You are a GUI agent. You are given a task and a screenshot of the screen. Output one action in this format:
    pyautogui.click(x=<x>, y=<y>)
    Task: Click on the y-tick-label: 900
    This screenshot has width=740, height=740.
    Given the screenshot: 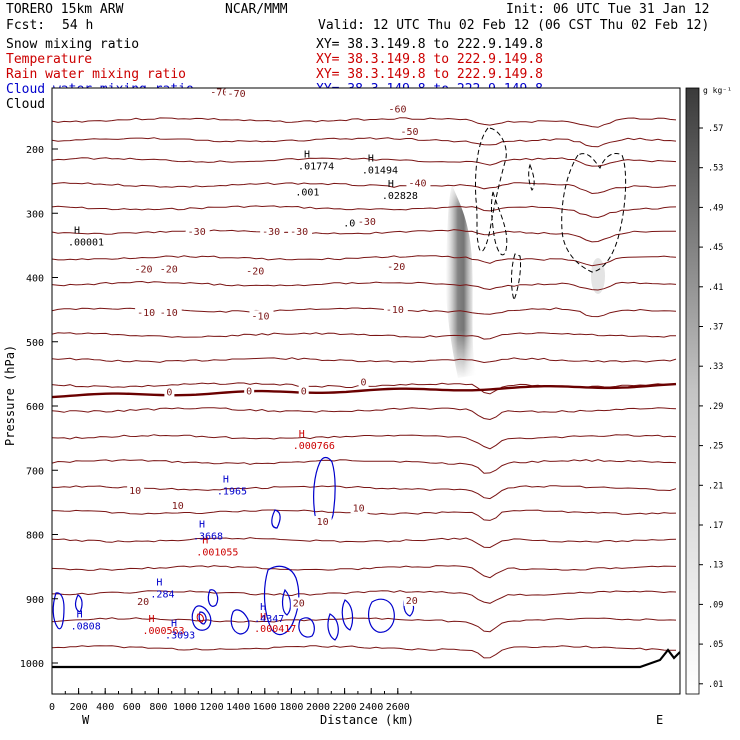 What is the action you would take?
    pyautogui.click(x=35, y=600)
    